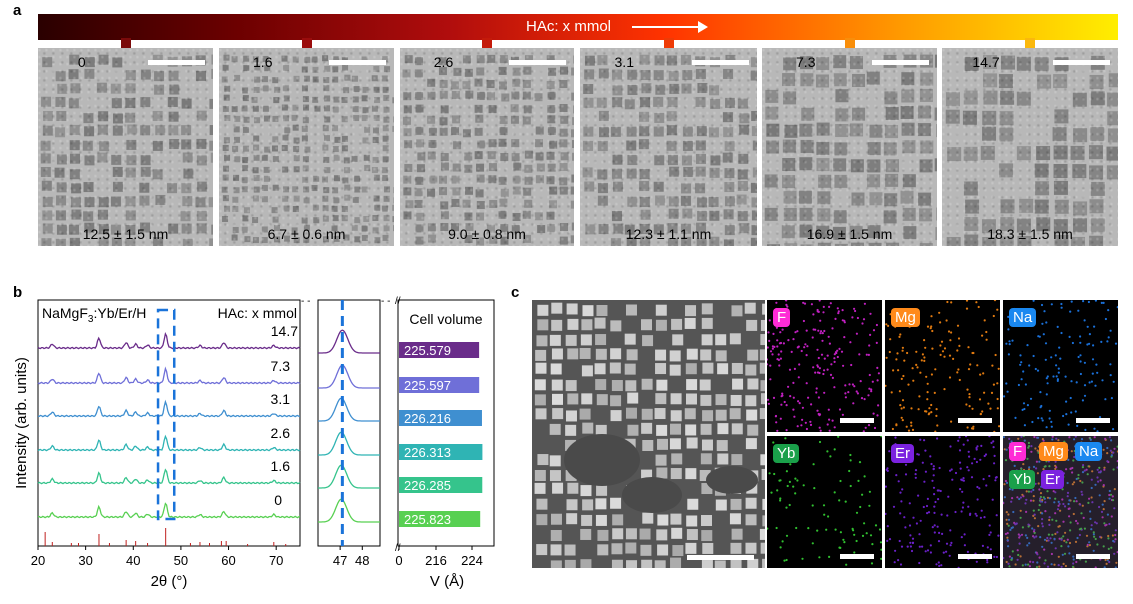  Describe the element at coordinates (436, 560) in the screenshot. I see `x-tick-label: 216` at that location.